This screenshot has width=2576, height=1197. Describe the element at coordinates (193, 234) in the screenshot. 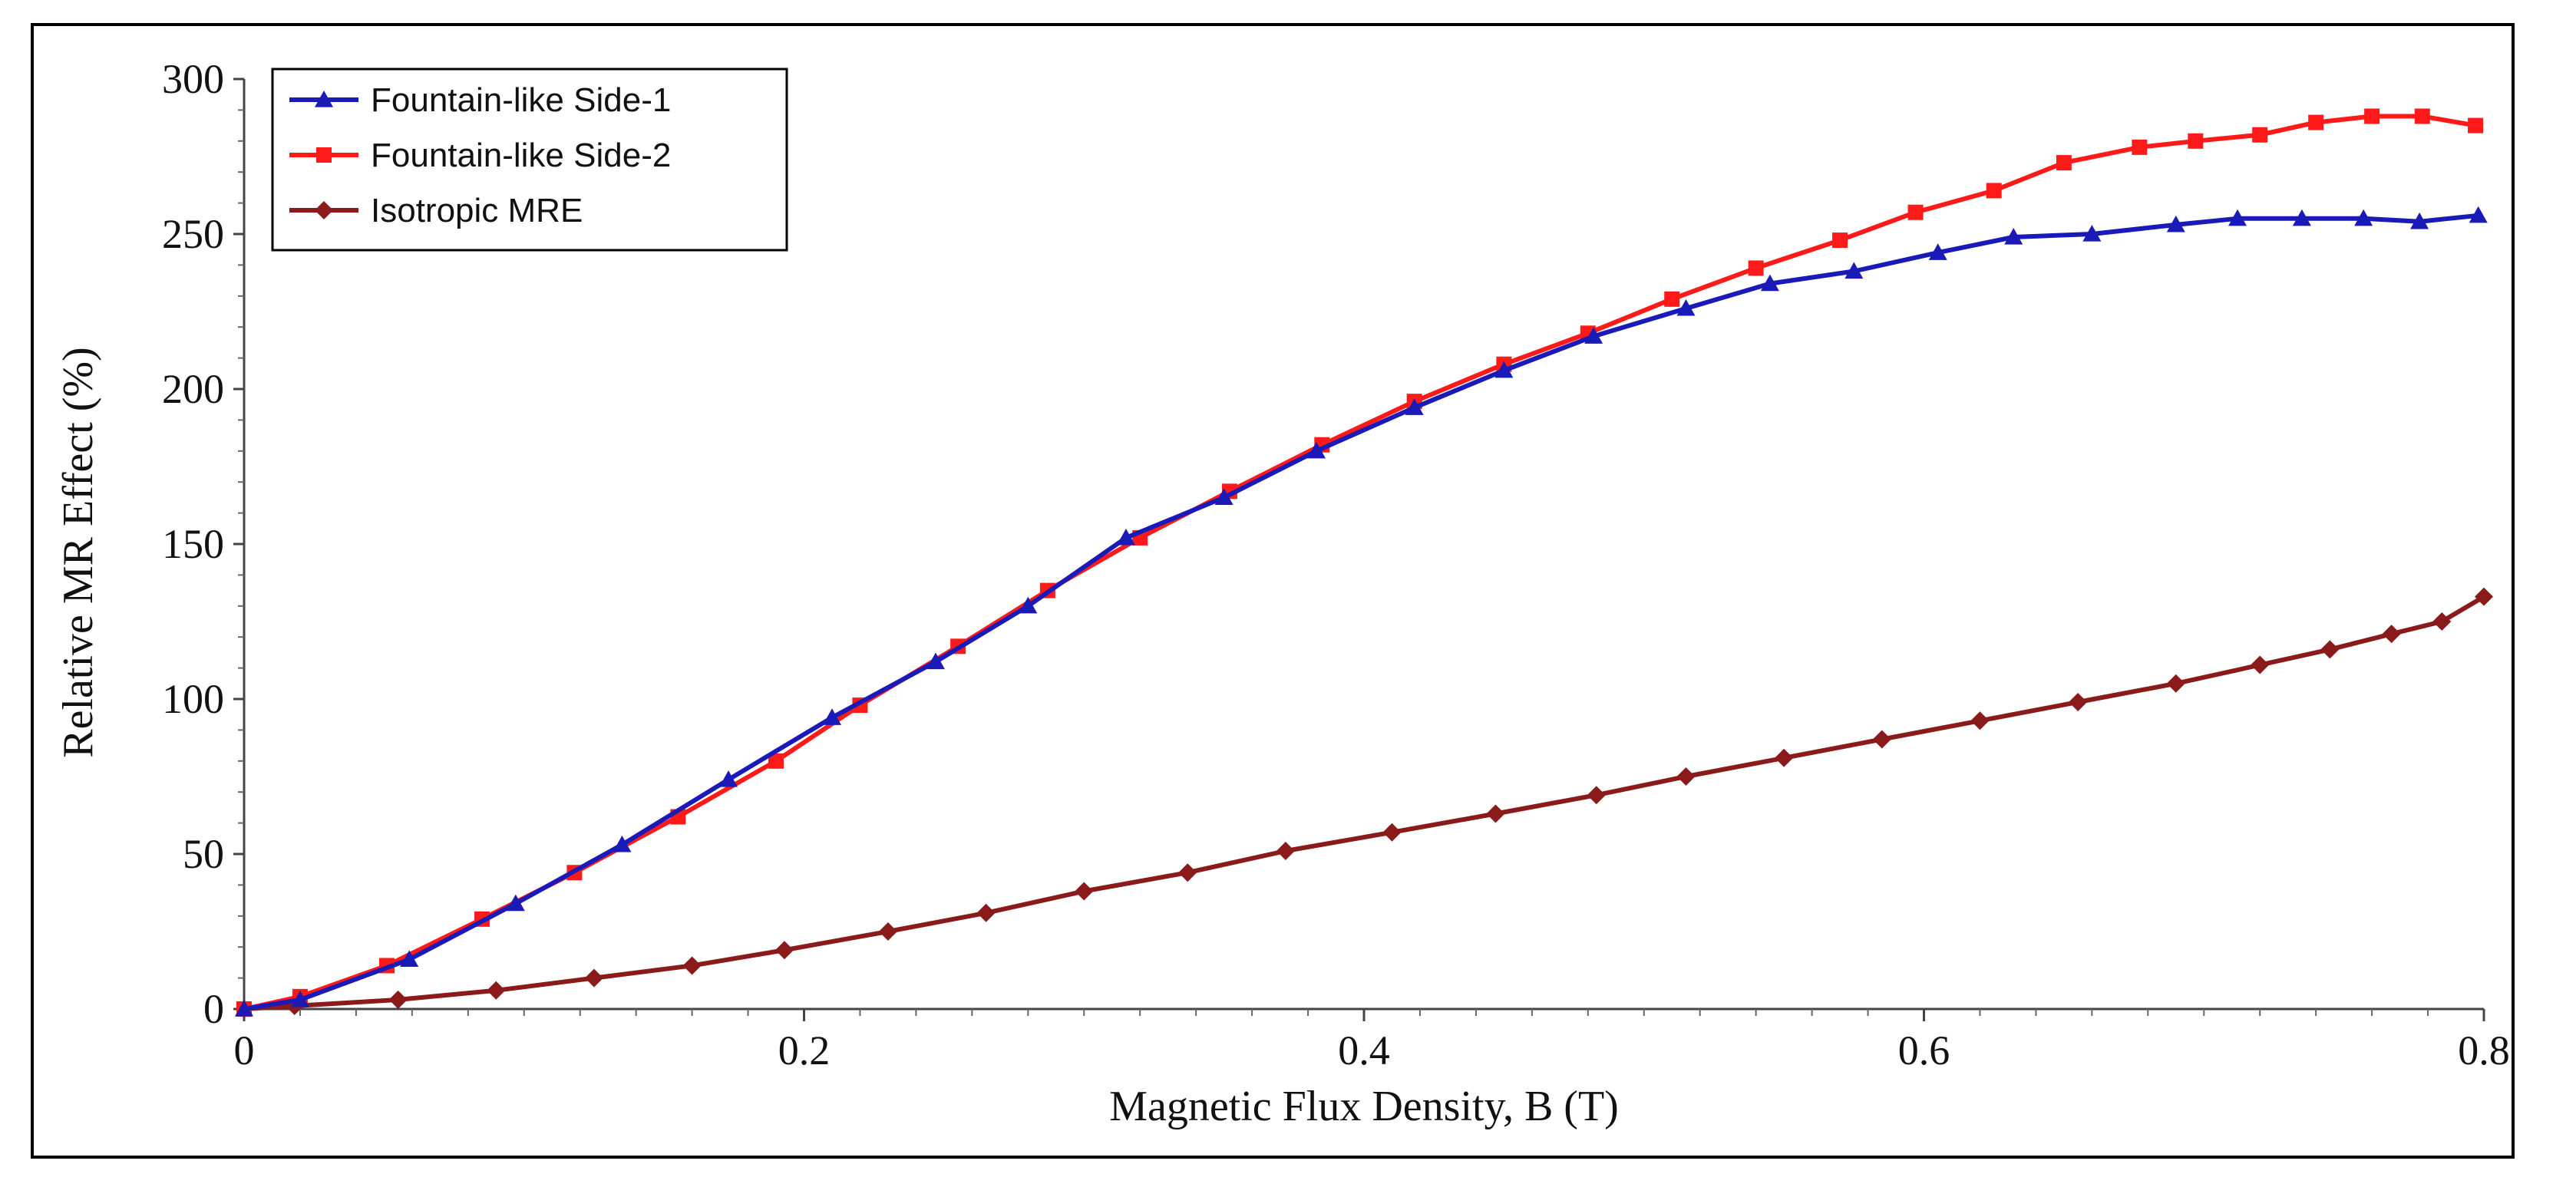

I see `y-tick-label: 250` at that location.